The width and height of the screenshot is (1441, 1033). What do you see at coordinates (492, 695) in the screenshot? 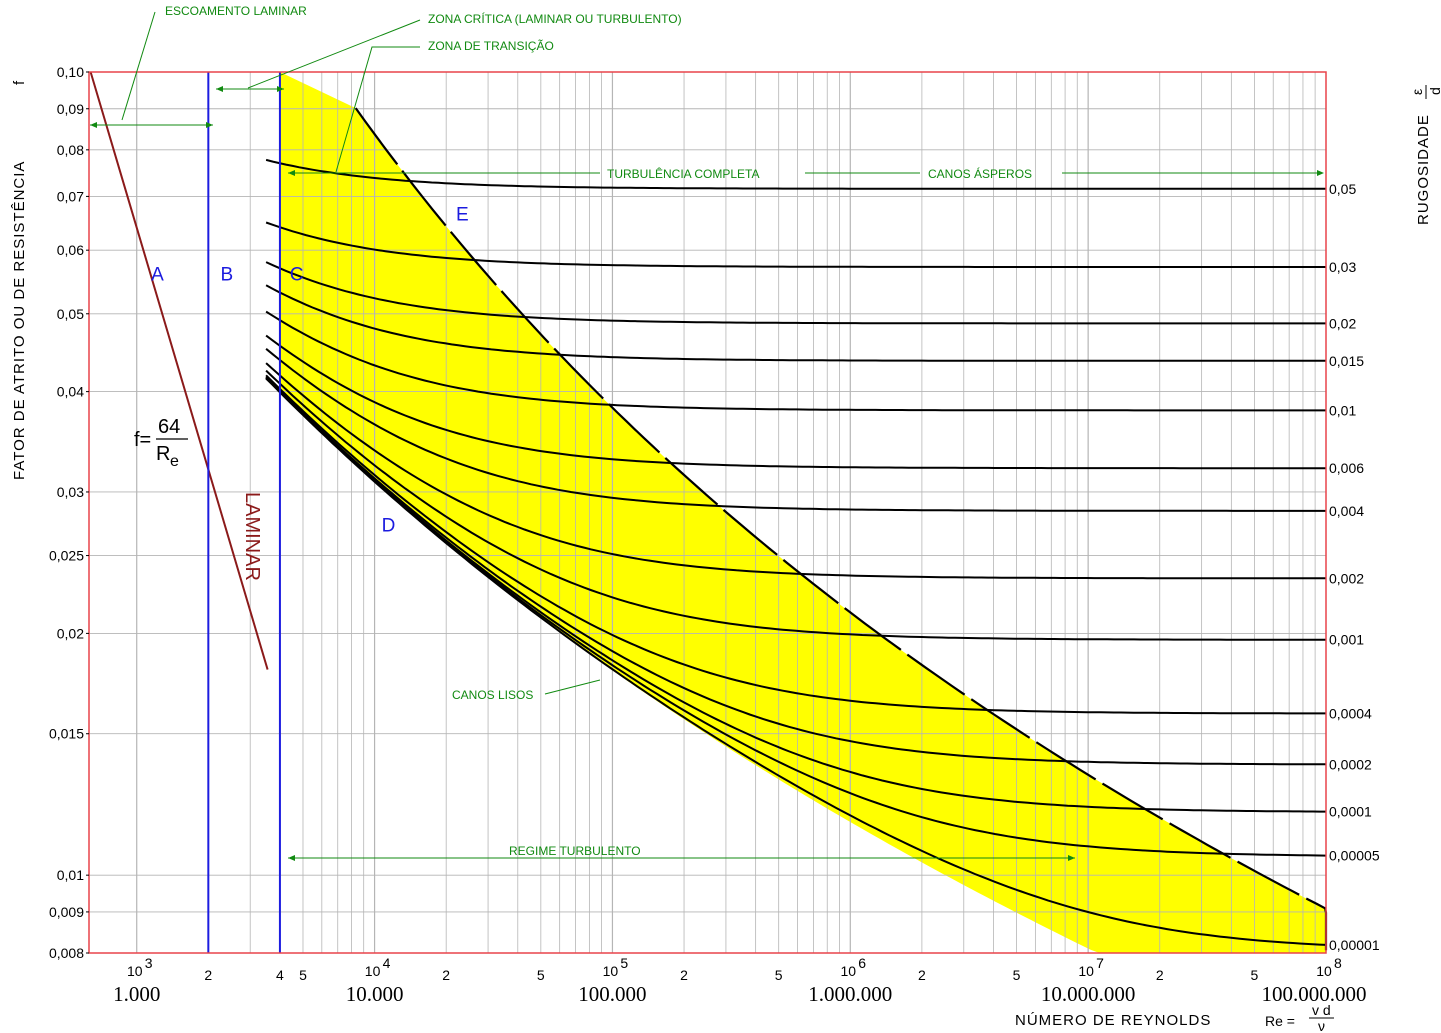
I see `annotation-text: CANOS LISOS` at bounding box center [492, 695].